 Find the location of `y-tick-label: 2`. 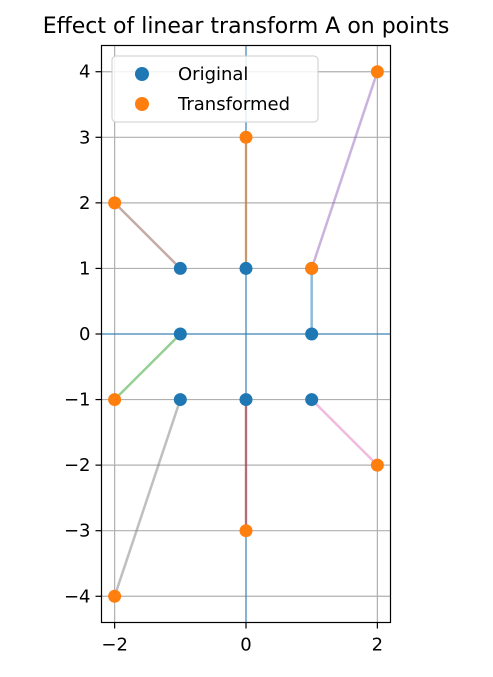

y-tick-label: 2 is located at coordinates (84, 203).